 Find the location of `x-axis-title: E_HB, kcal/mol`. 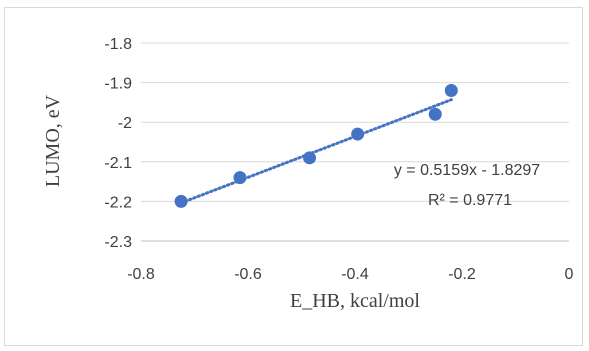

x-axis-title: E_HB, kcal/mol is located at coordinates (355, 301).